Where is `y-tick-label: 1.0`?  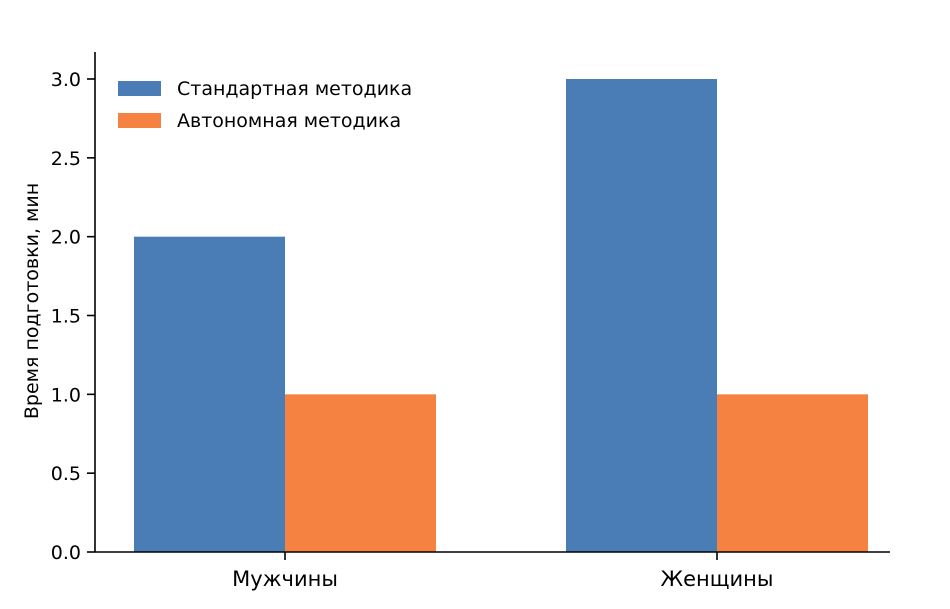
y-tick-label: 1.0 is located at coordinates (66, 395).